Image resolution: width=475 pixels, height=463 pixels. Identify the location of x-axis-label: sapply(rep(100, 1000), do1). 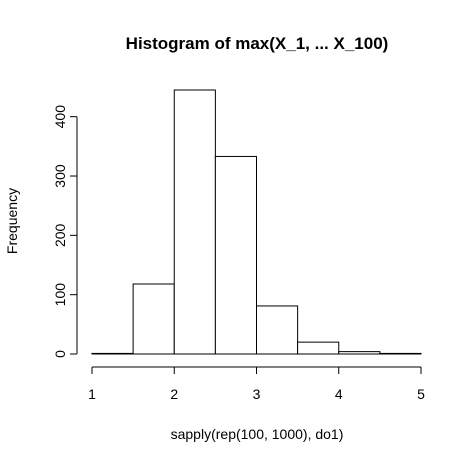
(257, 434).